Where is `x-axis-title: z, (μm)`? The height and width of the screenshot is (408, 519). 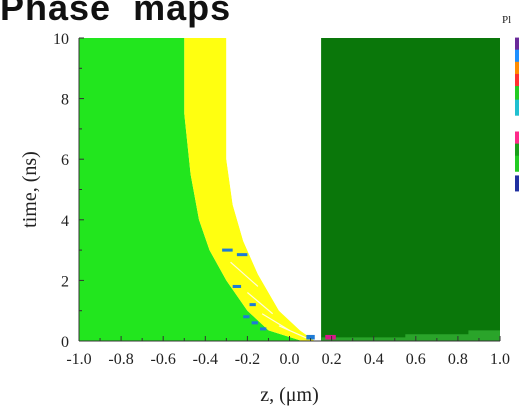
x-axis-title: z, (μm) is located at coordinates (289, 395).